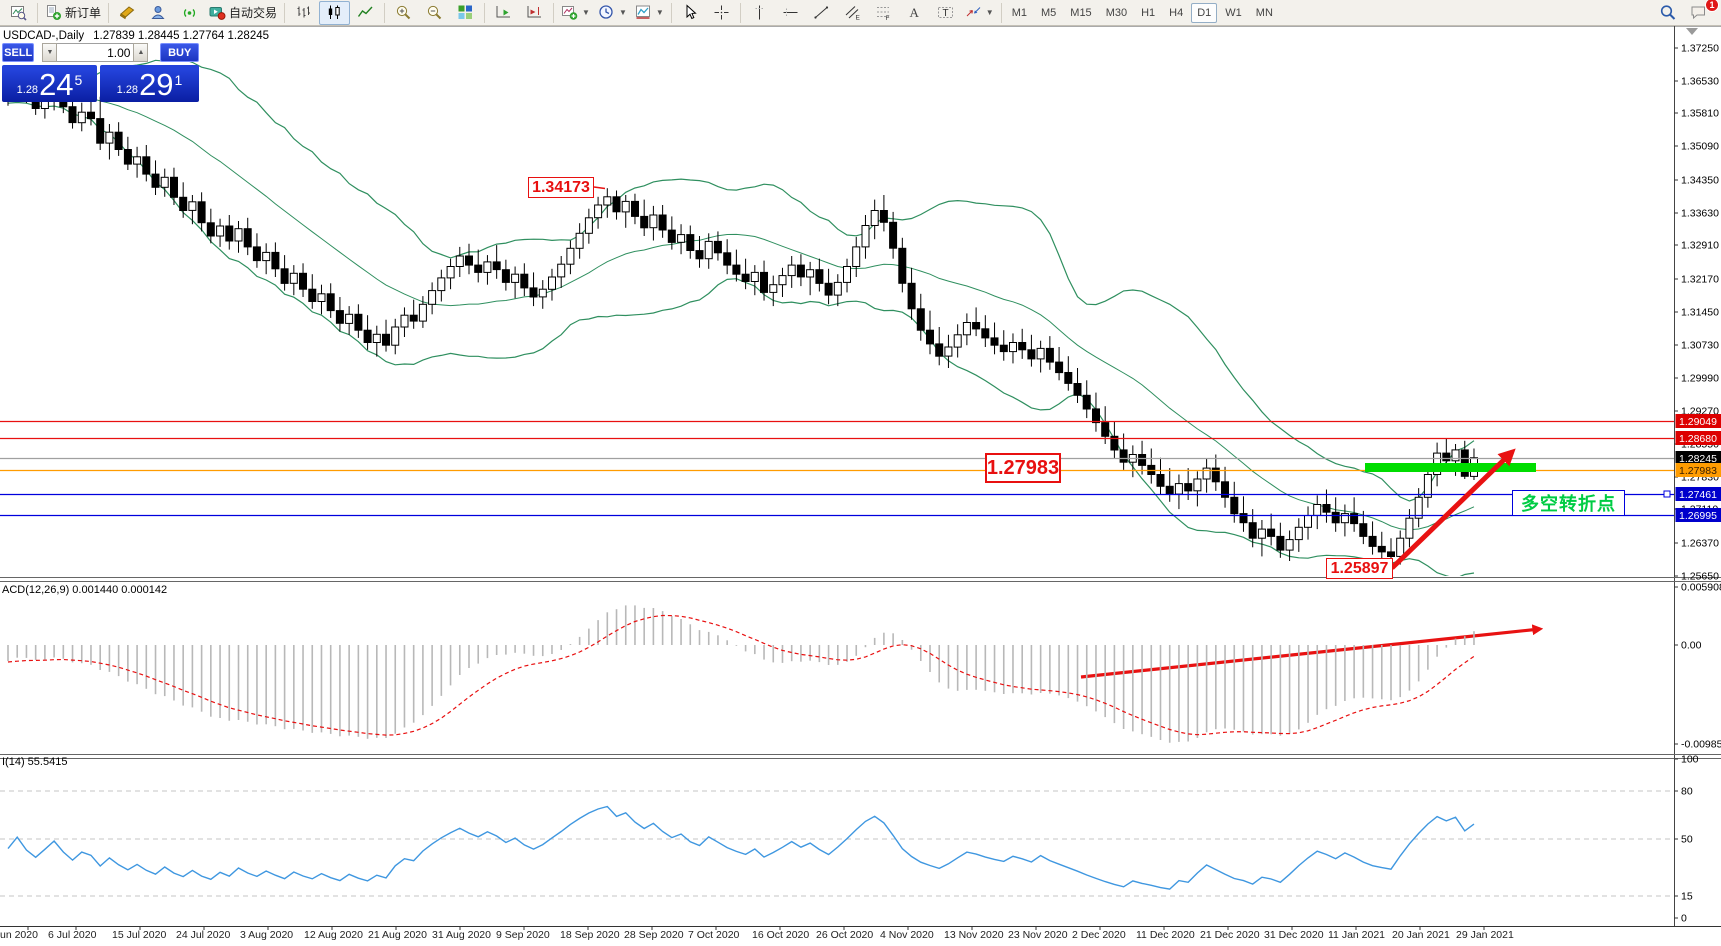  I want to click on volume-decrease-button: ▼, so click(50, 52).